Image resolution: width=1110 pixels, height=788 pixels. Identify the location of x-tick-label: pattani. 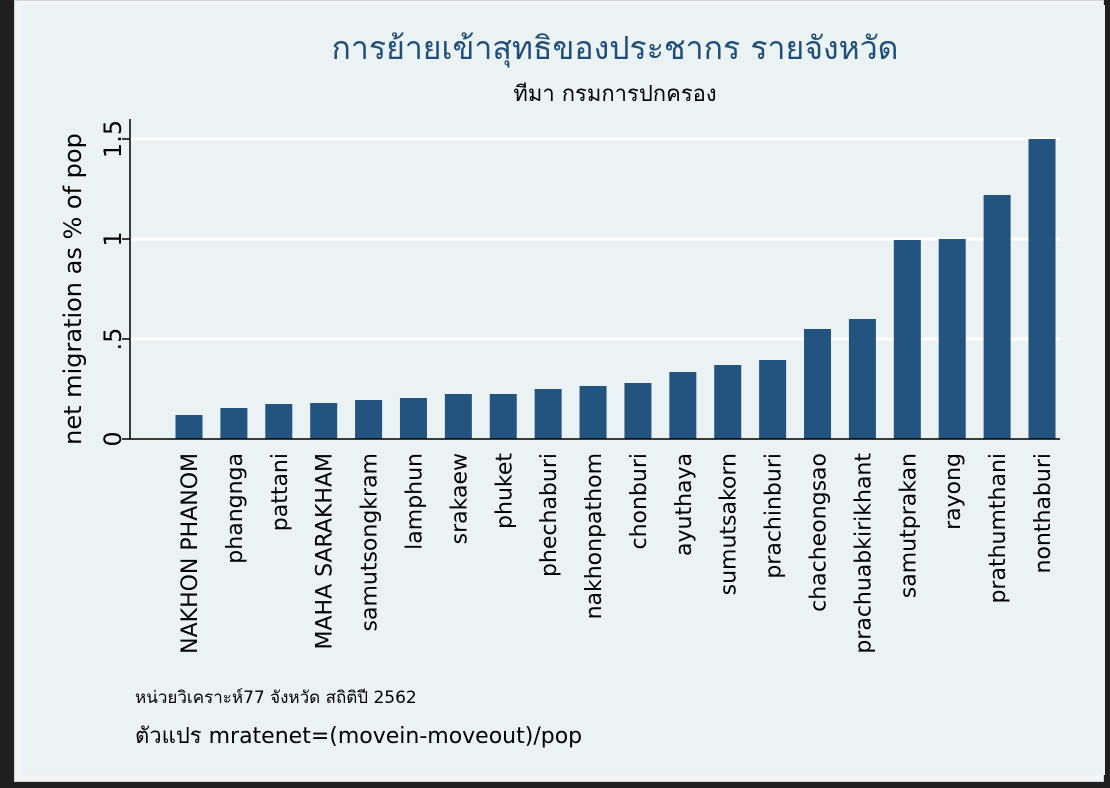
(280, 492).